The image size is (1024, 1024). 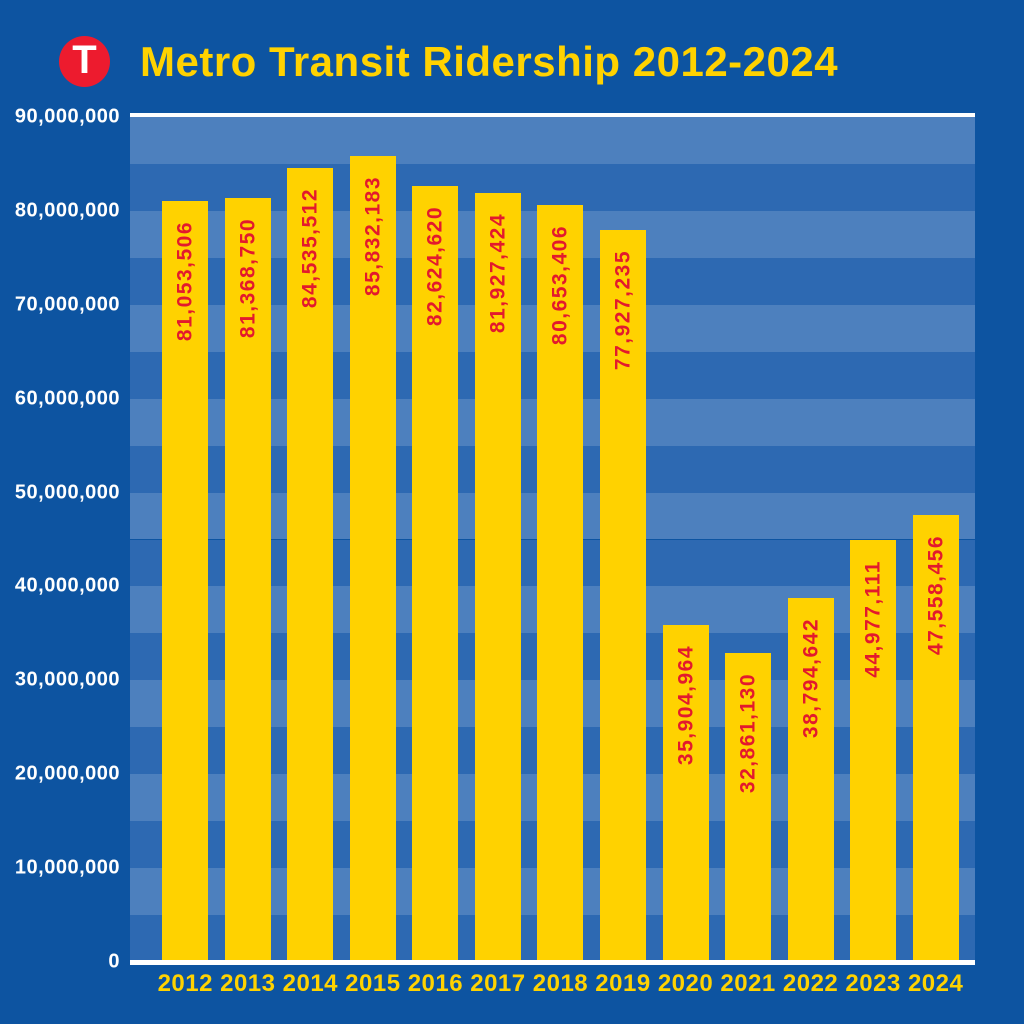 What do you see at coordinates (185, 281) in the screenshot?
I see `bar-value-label: 81,053,506` at bounding box center [185, 281].